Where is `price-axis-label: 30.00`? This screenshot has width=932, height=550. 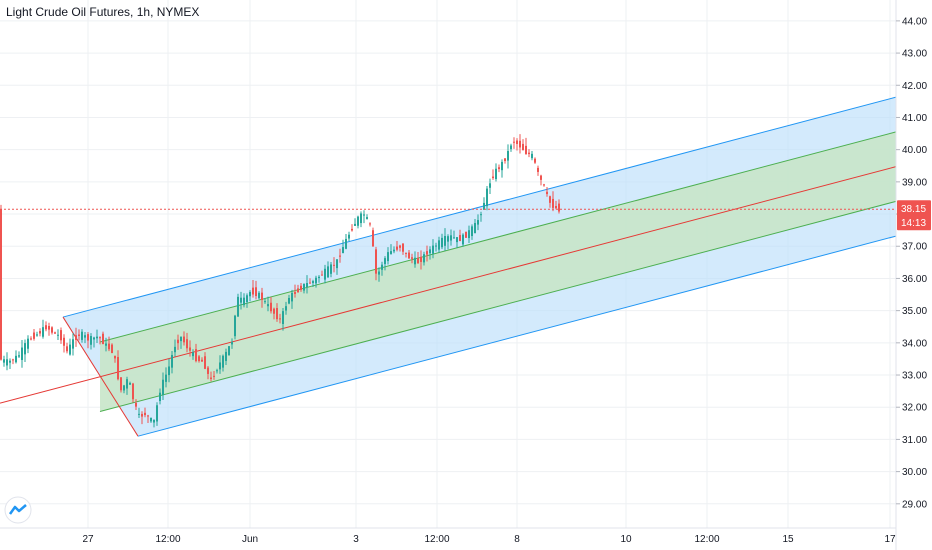 price-axis-label: 30.00 is located at coordinates (914, 472).